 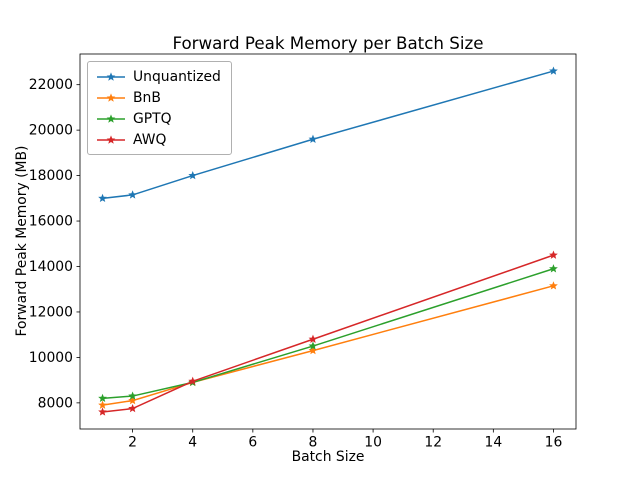 I want to click on y-tick-label: 20000, so click(x=51, y=131).